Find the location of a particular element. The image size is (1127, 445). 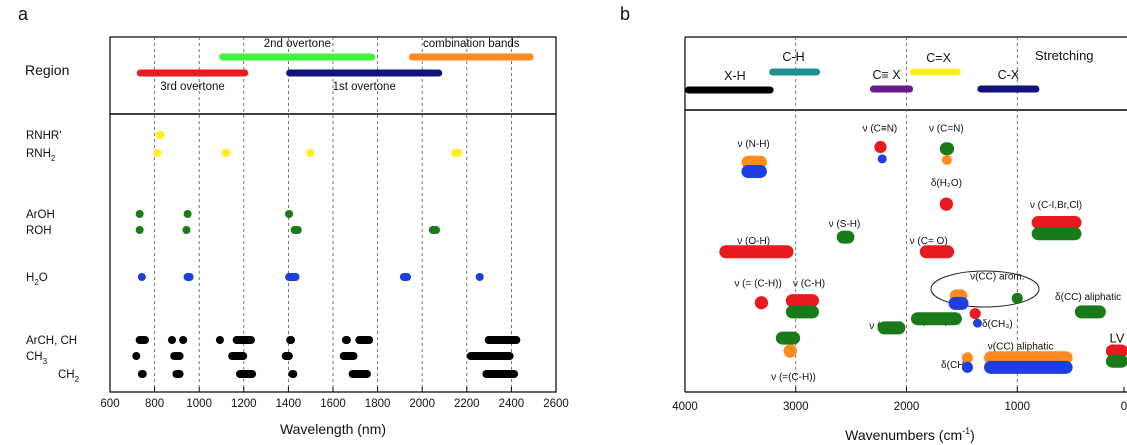

region-label: Region is located at coordinates (47, 70).